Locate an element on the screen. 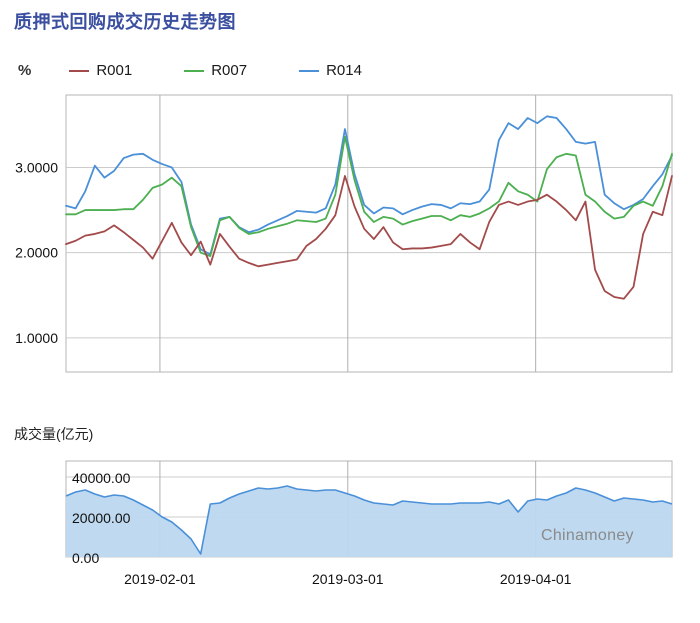 Image resolution: width=700 pixels, height=623 pixels. legend-label-r001: R001 is located at coordinates (114, 70).